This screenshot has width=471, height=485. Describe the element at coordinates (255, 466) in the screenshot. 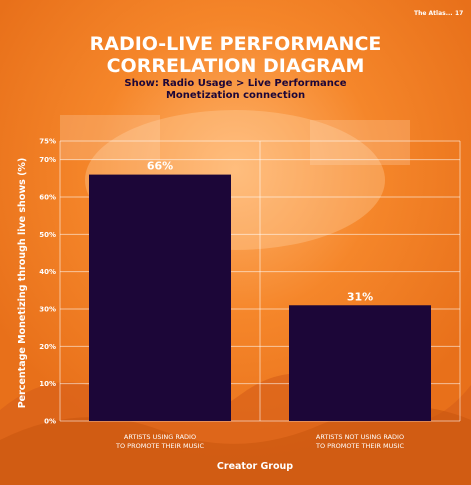

I see `x-axis-title: Creator Group` at that location.